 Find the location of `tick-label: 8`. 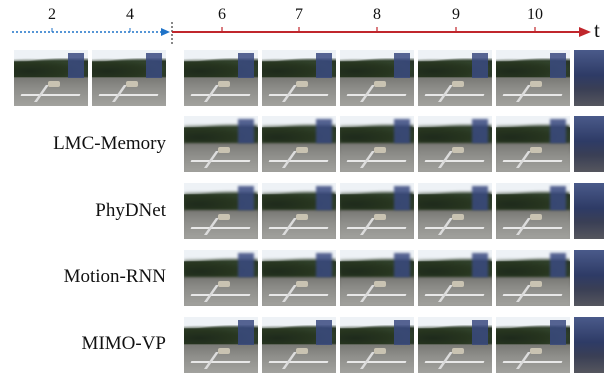

tick-label: 8 is located at coordinates (377, 14).